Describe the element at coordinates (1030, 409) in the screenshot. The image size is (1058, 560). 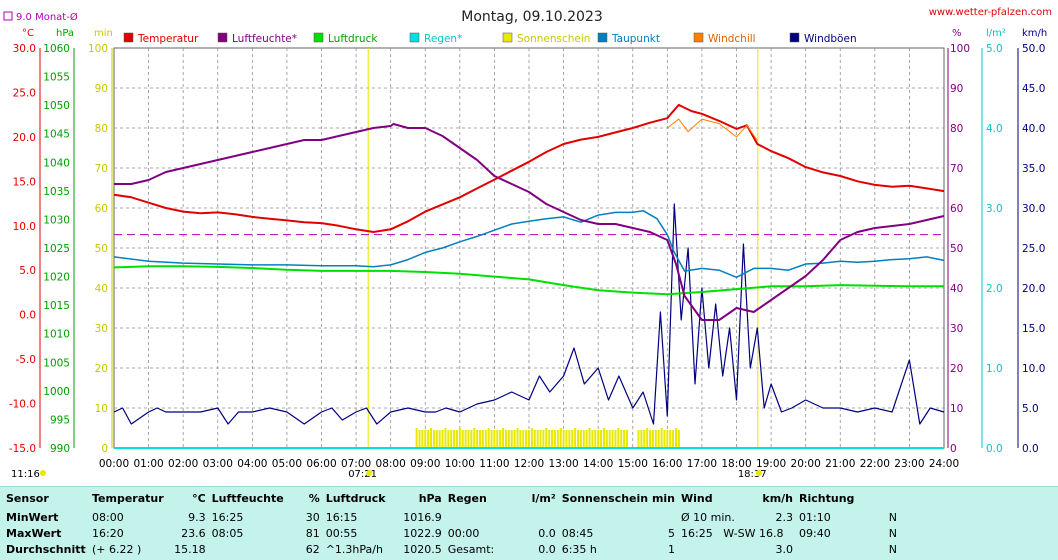
I see `y-tick-label-wind: 5.0` at that location.